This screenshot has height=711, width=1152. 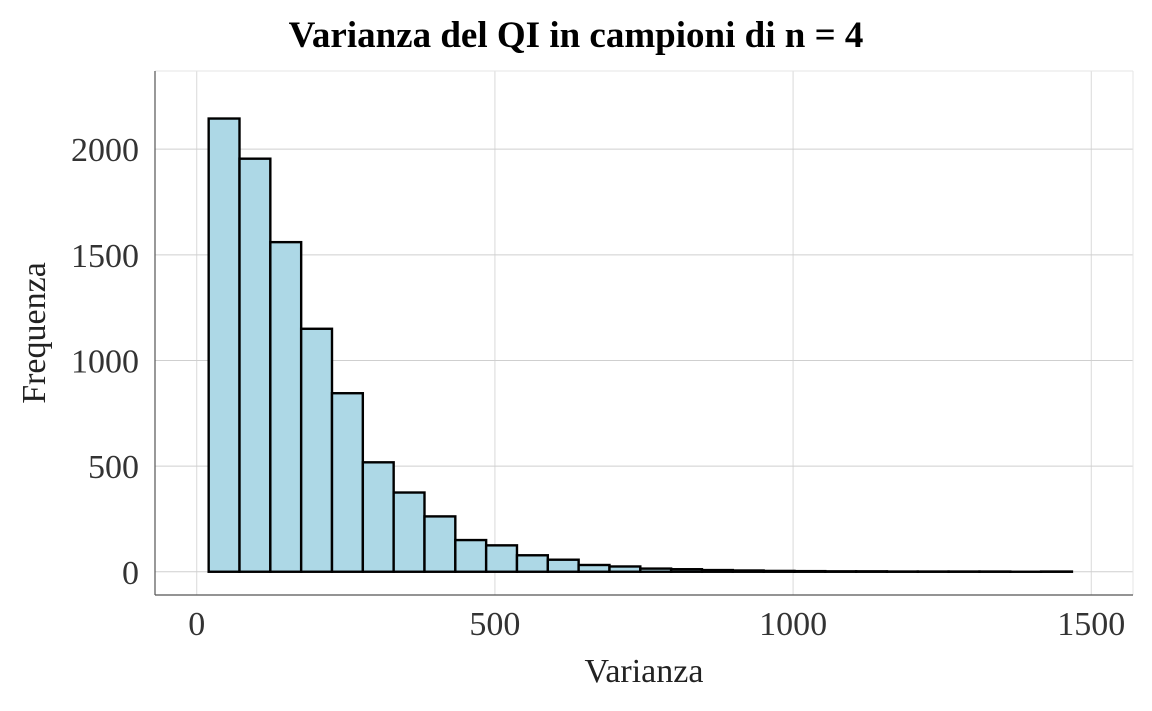 I want to click on x-axis-title: Varianza, so click(x=644, y=671).